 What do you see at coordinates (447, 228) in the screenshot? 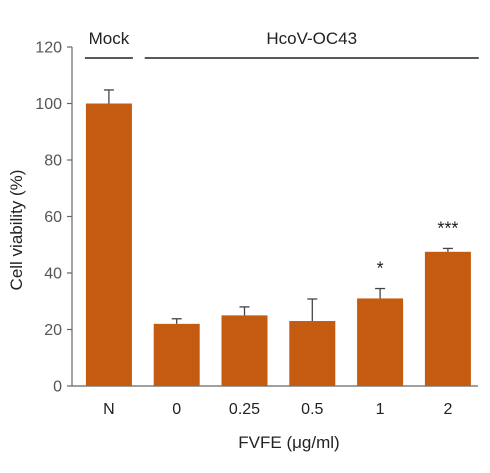
I see `significance-marker: ***` at bounding box center [447, 228].